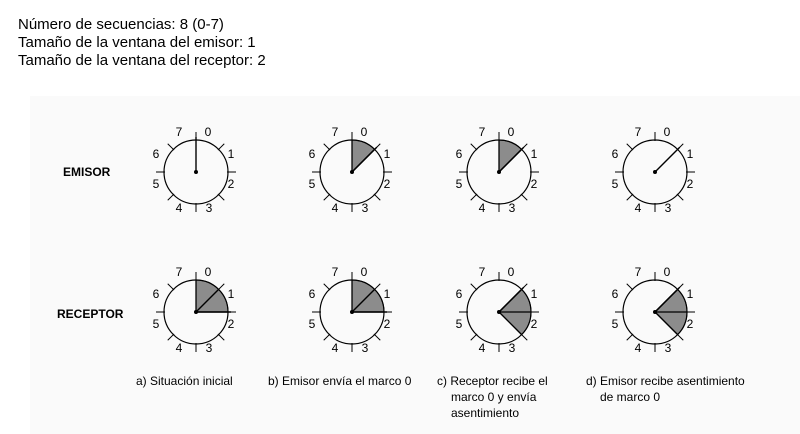 Image resolution: width=800 pixels, height=434 pixels. I want to click on dial-emisor-a: 0 1 2 3 4 5 6 7, so click(194, 170).